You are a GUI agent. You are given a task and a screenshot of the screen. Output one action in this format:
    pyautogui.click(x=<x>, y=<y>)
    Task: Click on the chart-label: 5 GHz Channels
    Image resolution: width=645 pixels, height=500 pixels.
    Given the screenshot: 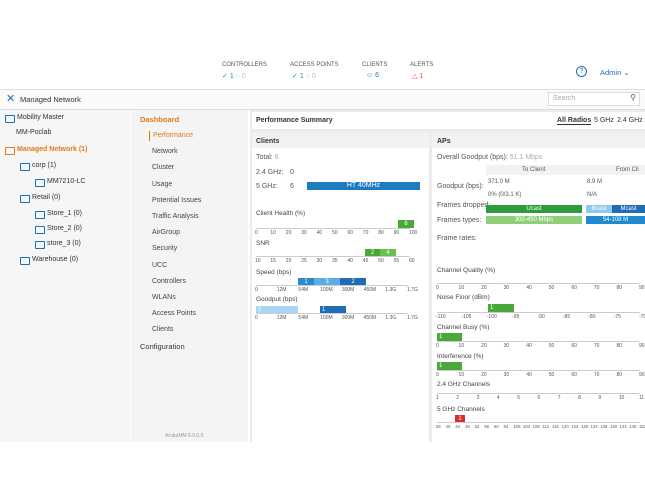 What is the action you would take?
    pyautogui.click(x=461, y=409)
    